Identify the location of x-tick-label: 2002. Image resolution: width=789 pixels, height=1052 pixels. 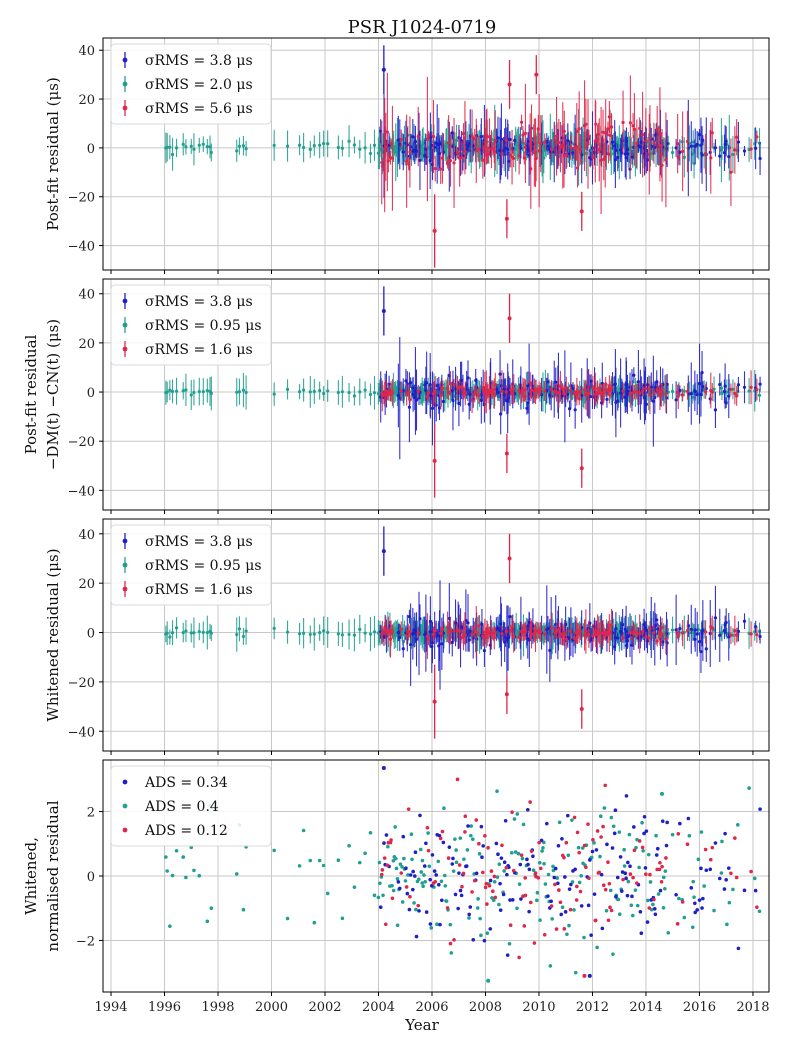
(324, 1007).